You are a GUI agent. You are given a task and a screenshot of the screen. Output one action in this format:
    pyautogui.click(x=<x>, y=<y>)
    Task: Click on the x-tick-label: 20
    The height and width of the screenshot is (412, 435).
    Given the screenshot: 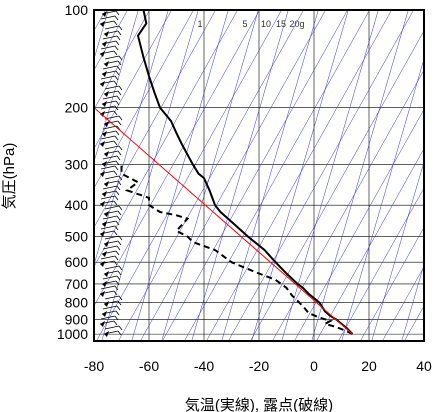 What is the action you would take?
    pyautogui.click(x=369, y=366)
    